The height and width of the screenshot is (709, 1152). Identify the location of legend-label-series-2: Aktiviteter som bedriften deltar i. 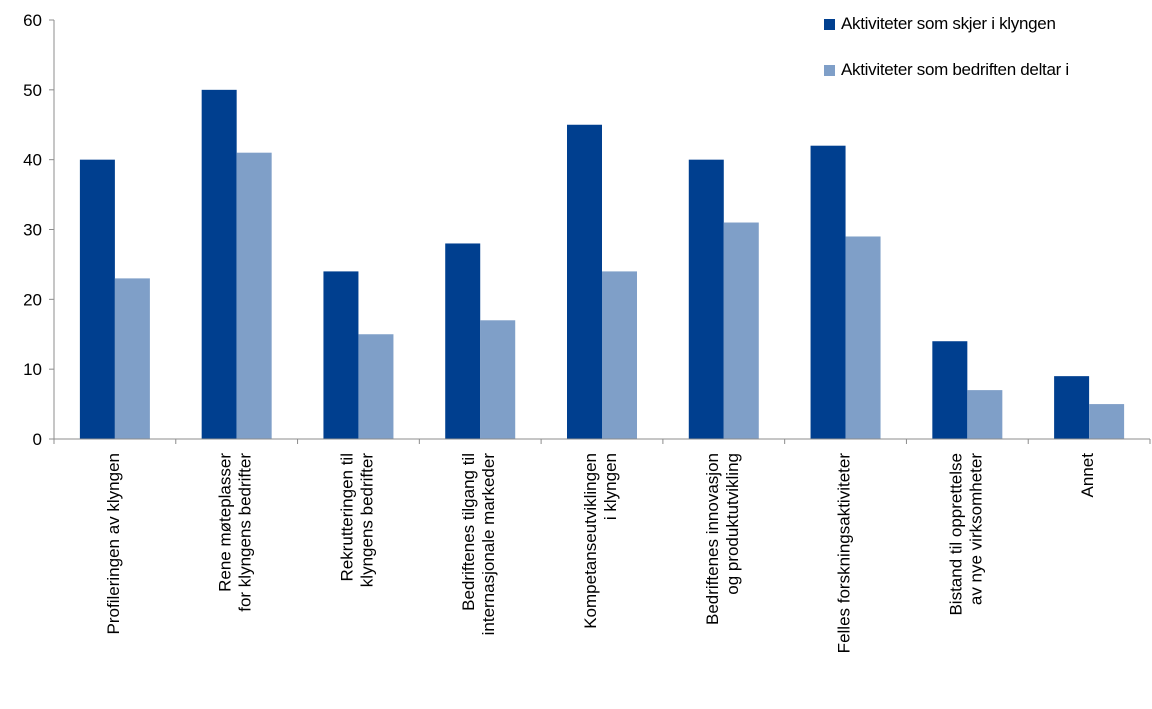
(955, 69).